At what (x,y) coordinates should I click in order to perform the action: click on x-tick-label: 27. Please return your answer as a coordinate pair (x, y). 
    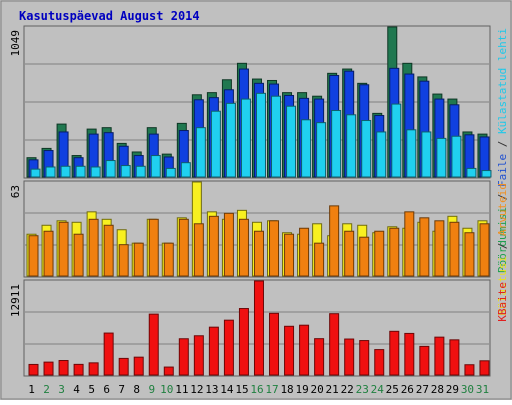
    Looking at the image, I should click on (422, 389).